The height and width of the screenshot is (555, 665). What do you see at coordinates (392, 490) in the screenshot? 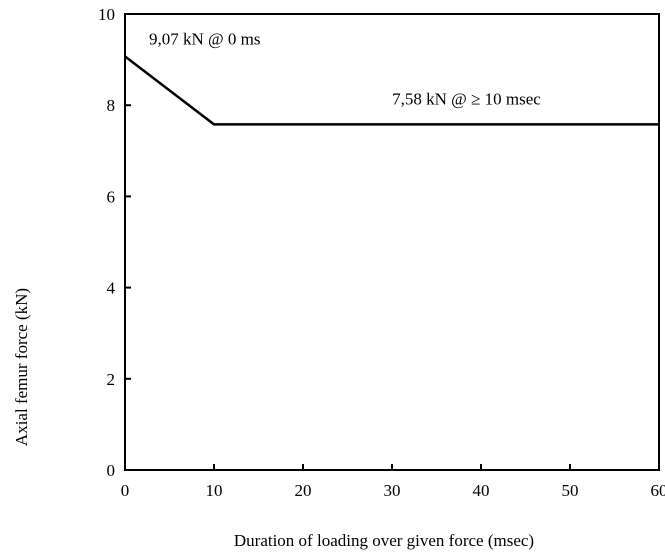
I see `x-tick-label: 30` at bounding box center [392, 490].